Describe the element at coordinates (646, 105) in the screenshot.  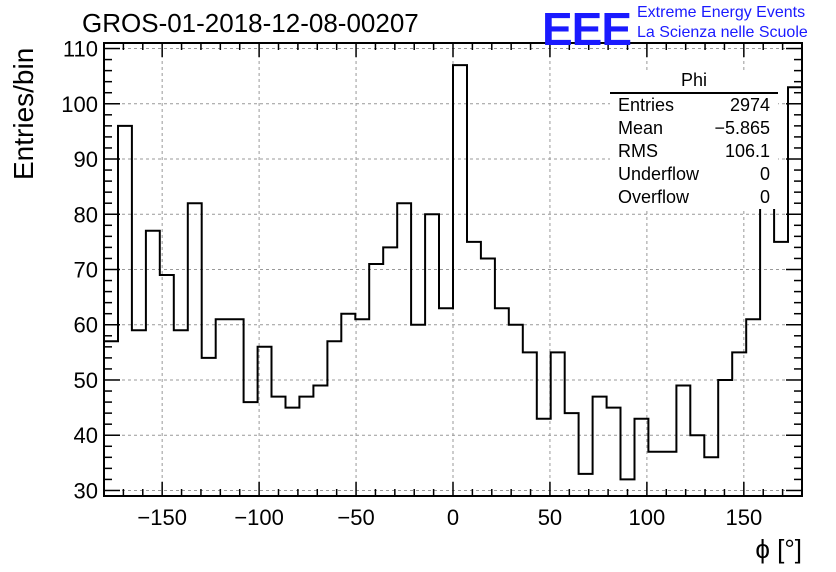
I see `stats-label: Entries` at that location.